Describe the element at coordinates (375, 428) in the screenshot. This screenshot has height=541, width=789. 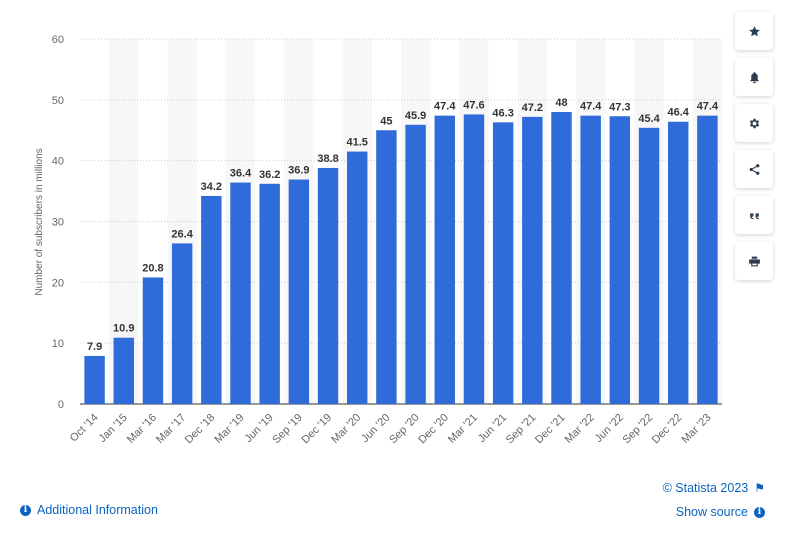
I see `x-tick-label: Jun '20` at that location.